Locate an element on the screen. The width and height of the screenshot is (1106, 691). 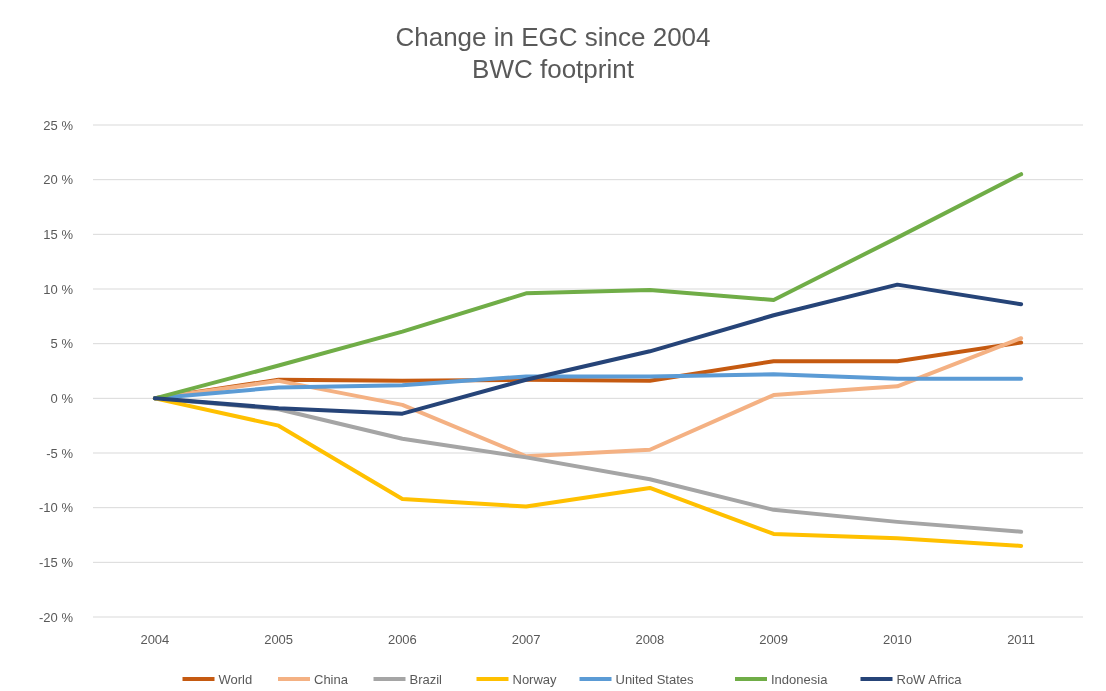
legend-label: RoW Africa is located at coordinates (929, 679).